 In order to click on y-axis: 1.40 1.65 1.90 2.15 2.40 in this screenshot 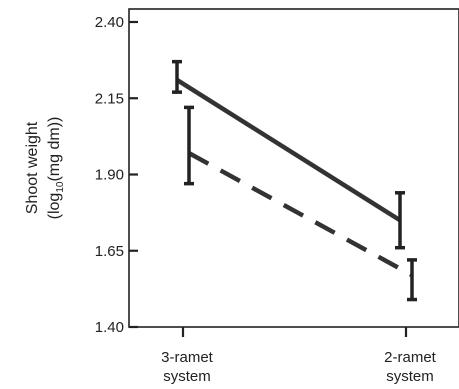, I will do `click(116, 175)`.